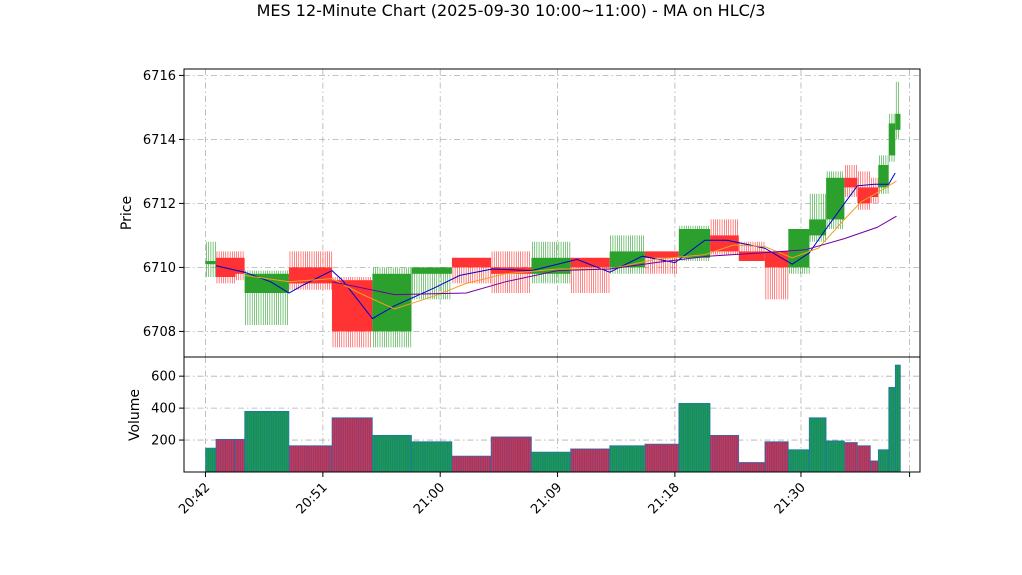  I want to click on time-tick-label: 21:18, so click(664, 498).